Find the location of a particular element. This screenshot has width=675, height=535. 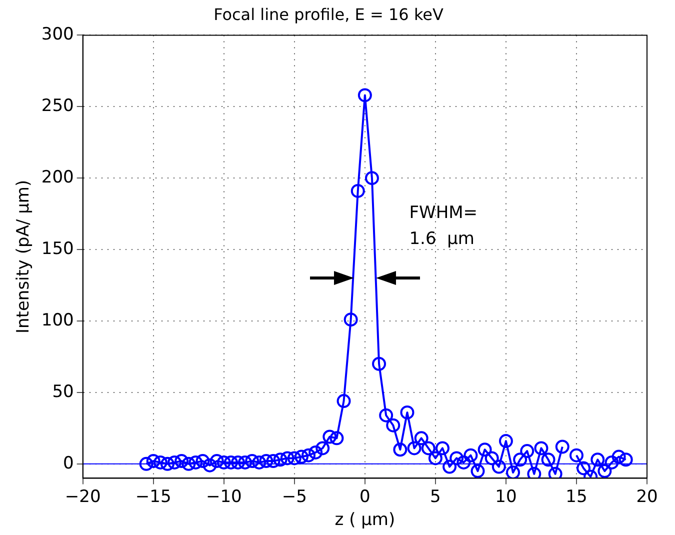

y-tick-label: 200 is located at coordinates (57, 178).